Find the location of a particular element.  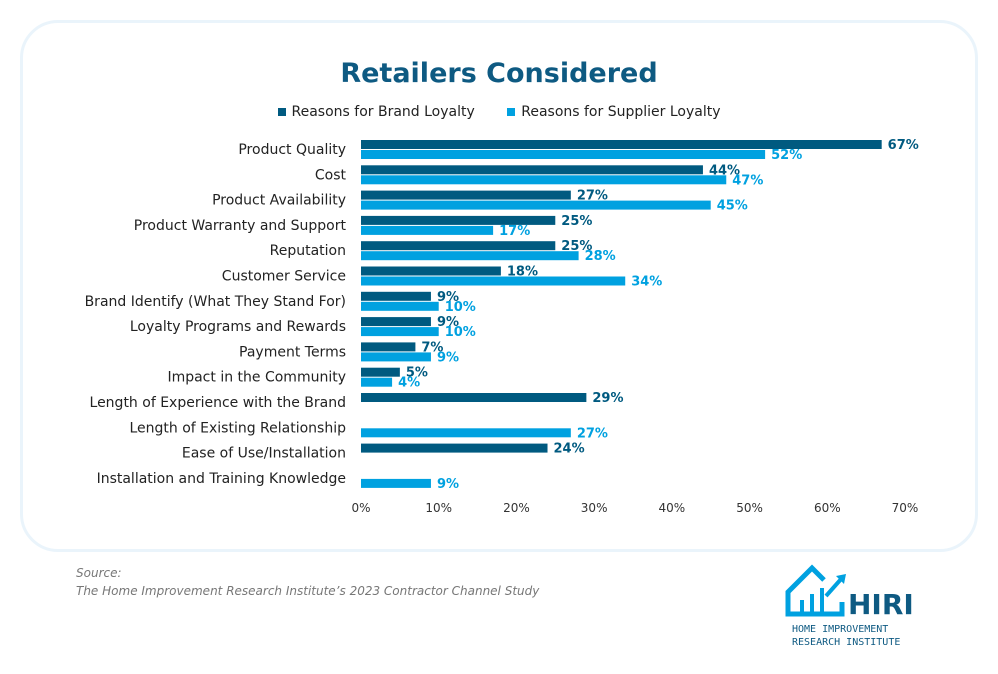

category-label: Product Availability is located at coordinates (279, 201).